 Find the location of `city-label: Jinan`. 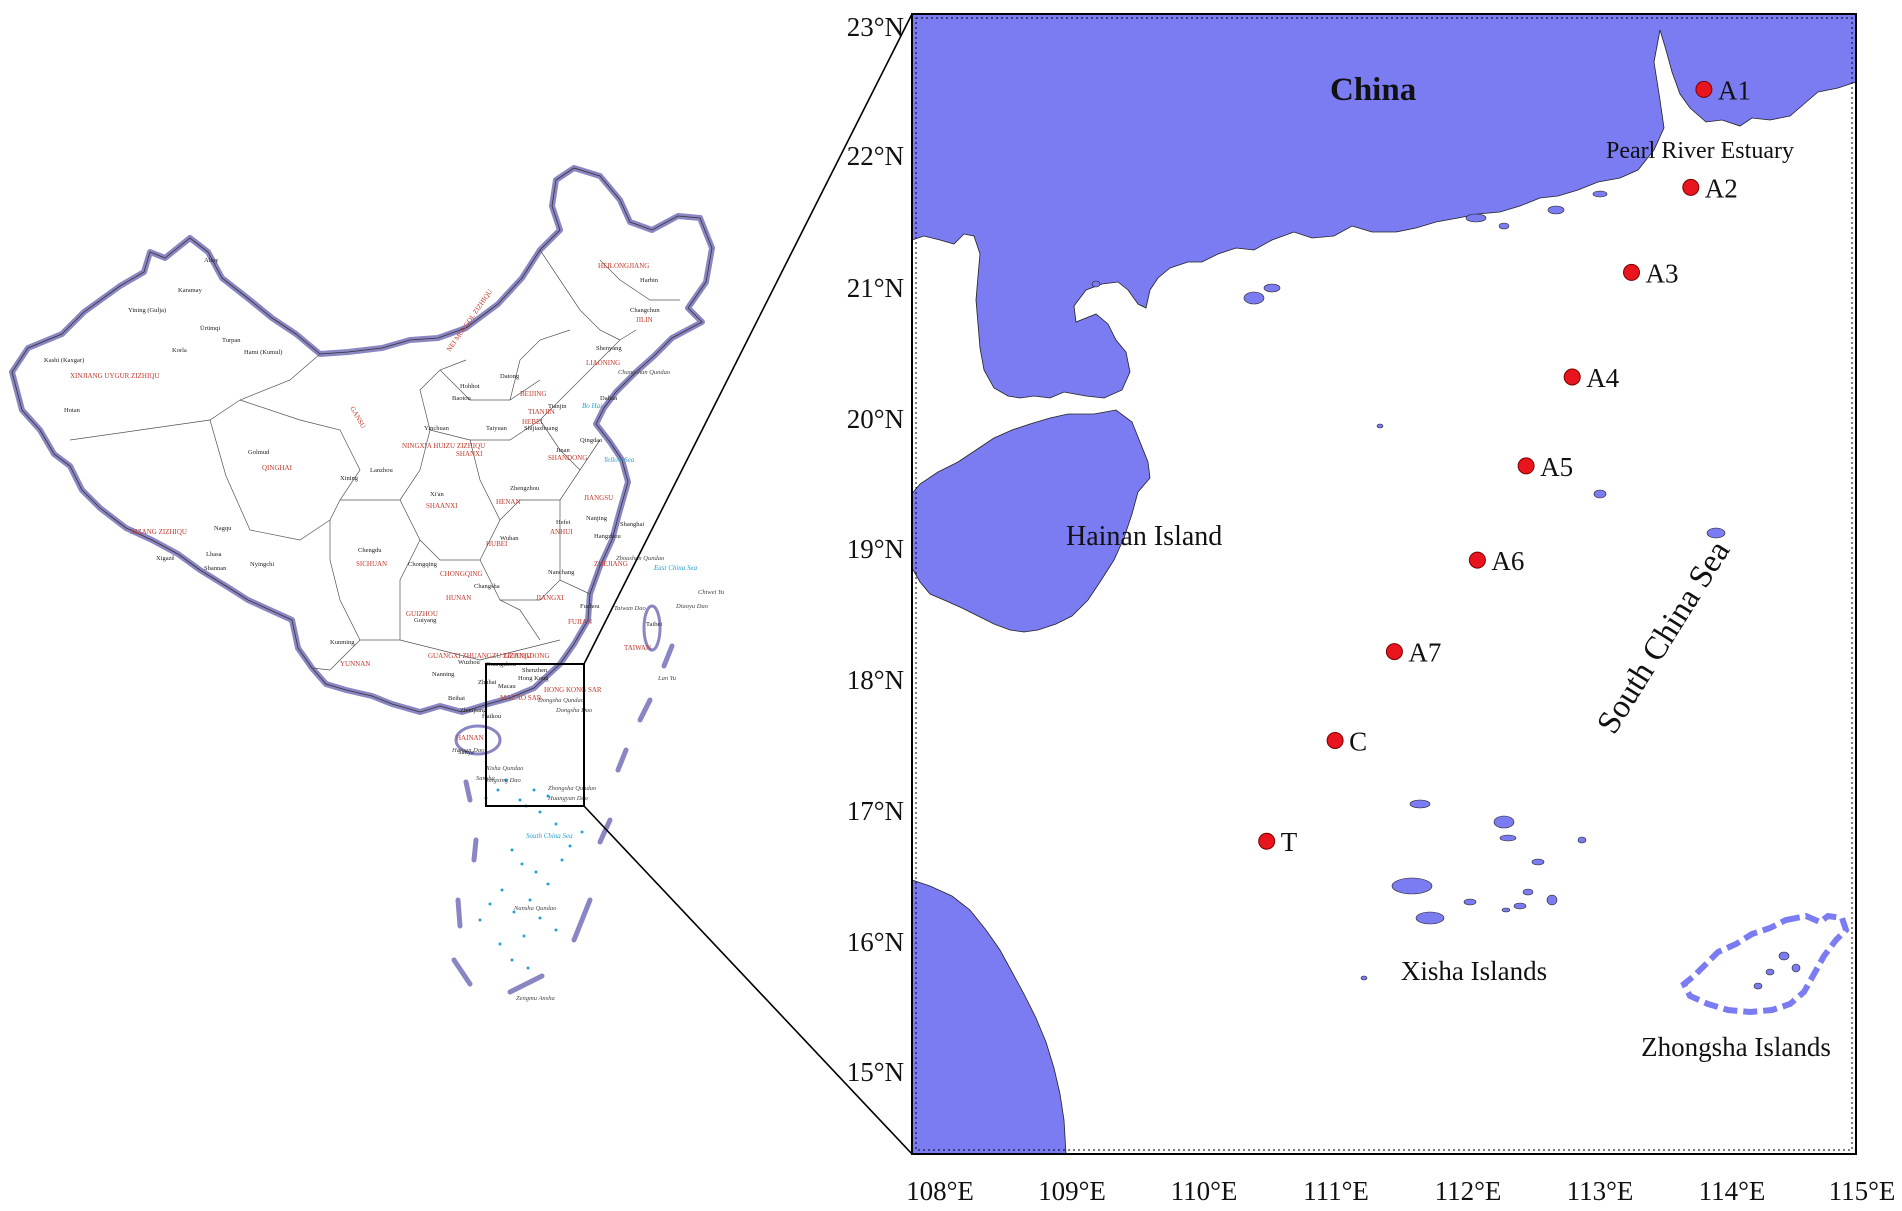

city-label: Jinan is located at coordinates (563, 450).